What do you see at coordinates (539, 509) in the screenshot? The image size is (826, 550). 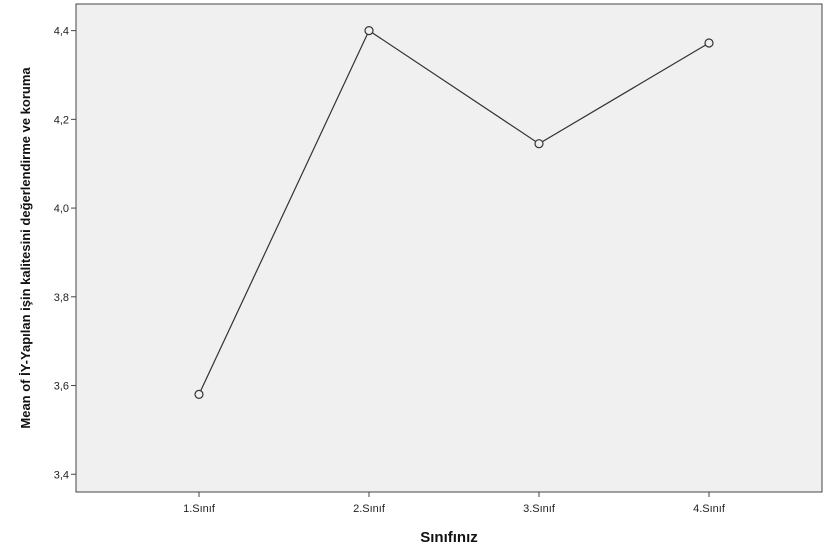 I see `x-tick-label: 3.Sınıf` at bounding box center [539, 509].